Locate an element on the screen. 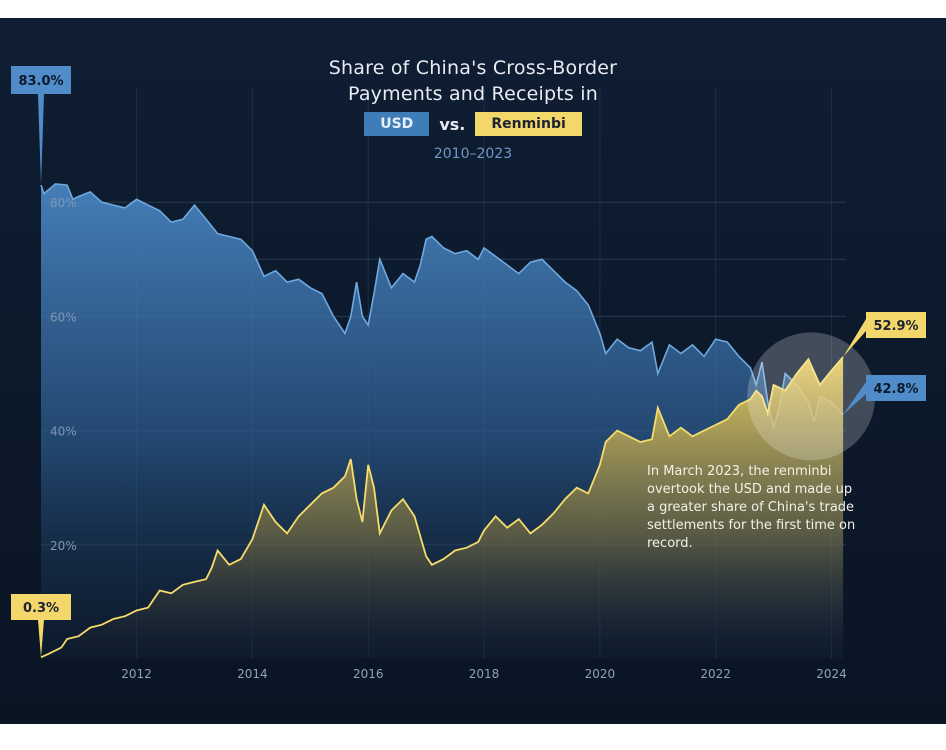 The height and width of the screenshot is (750, 946). rmb-end-label-text: 52.9% is located at coordinates (895, 326).